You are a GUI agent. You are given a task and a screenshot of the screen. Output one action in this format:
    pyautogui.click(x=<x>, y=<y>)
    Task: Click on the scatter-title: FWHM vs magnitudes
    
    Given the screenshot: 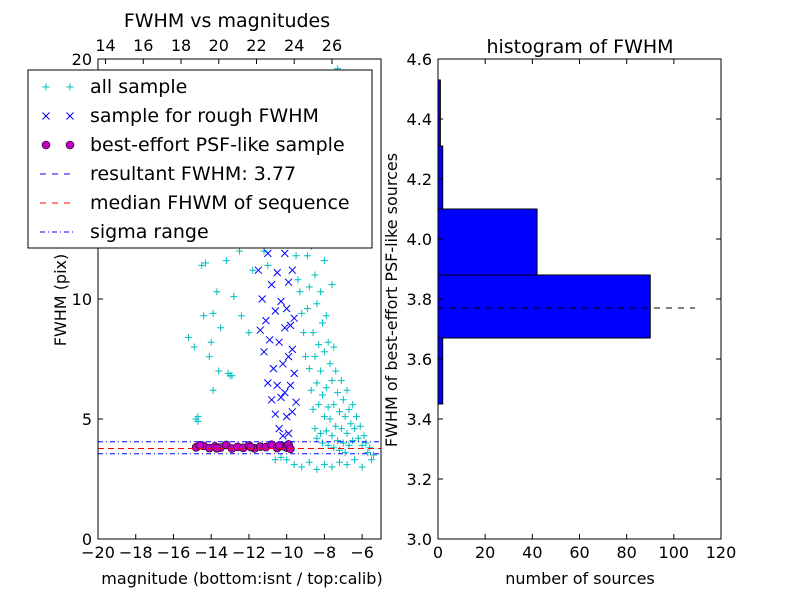 What is the action you would take?
    pyautogui.click(x=227, y=21)
    